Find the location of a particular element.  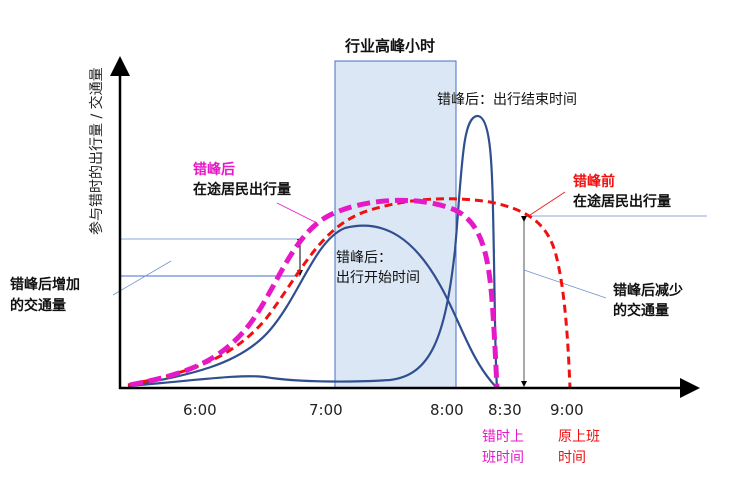

y-axis-label: 参与错时的出行量 / 交通量 is located at coordinates (97, 151).